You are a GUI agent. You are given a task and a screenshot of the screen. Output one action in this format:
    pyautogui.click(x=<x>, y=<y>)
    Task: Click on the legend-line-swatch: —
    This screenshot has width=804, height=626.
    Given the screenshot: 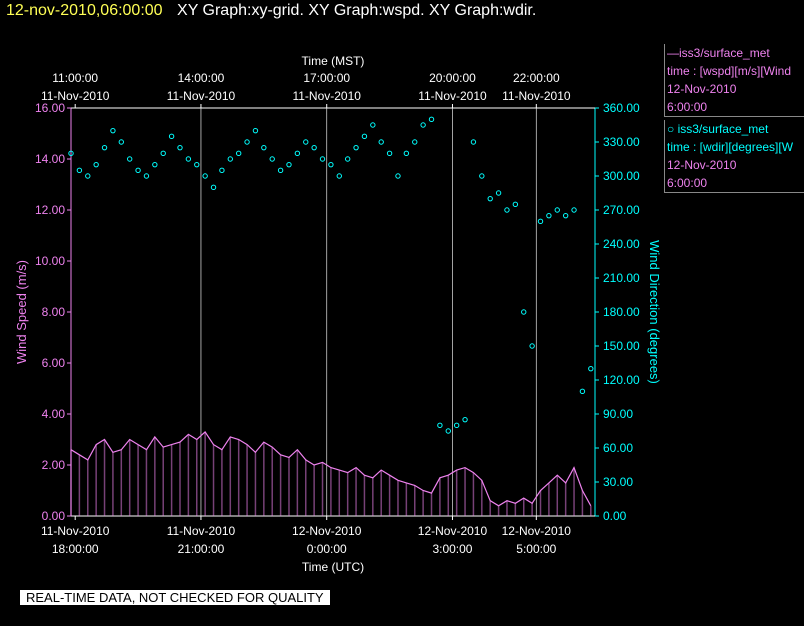 What is the action you would take?
    pyautogui.click(x=673, y=53)
    